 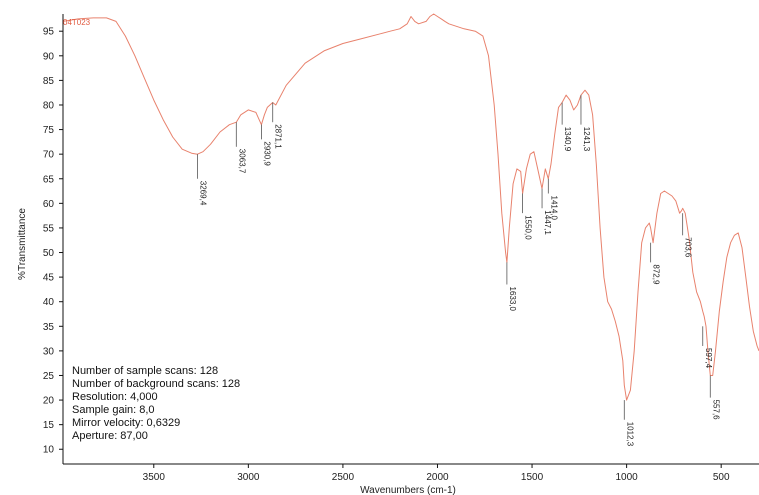 I want to click on x-tick-label: 3000, so click(x=248, y=477).